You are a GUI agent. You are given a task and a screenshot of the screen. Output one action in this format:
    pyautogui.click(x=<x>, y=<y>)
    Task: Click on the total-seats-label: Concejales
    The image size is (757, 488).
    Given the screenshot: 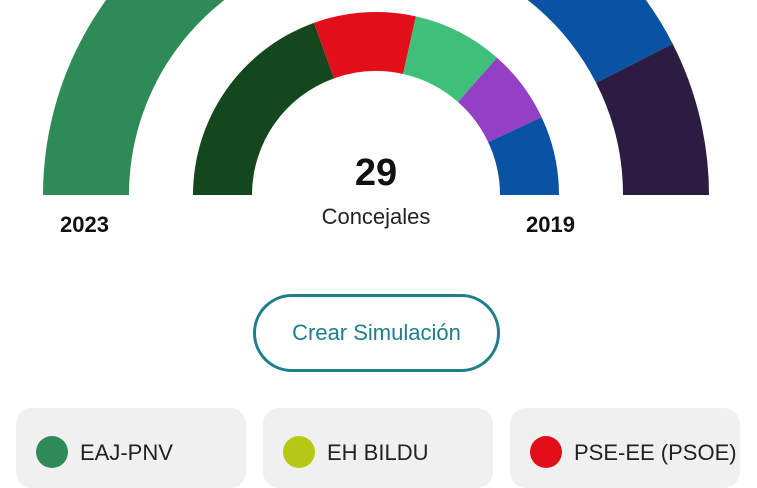 What is the action you would take?
    pyautogui.click(x=376, y=216)
    